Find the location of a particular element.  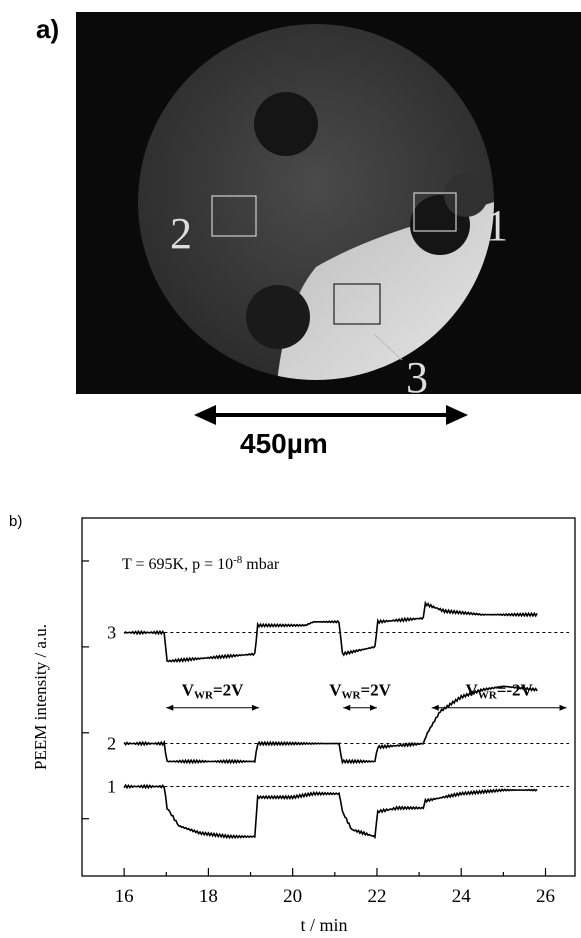

x-tick-label: 16 is located at coordinates (124, 896).